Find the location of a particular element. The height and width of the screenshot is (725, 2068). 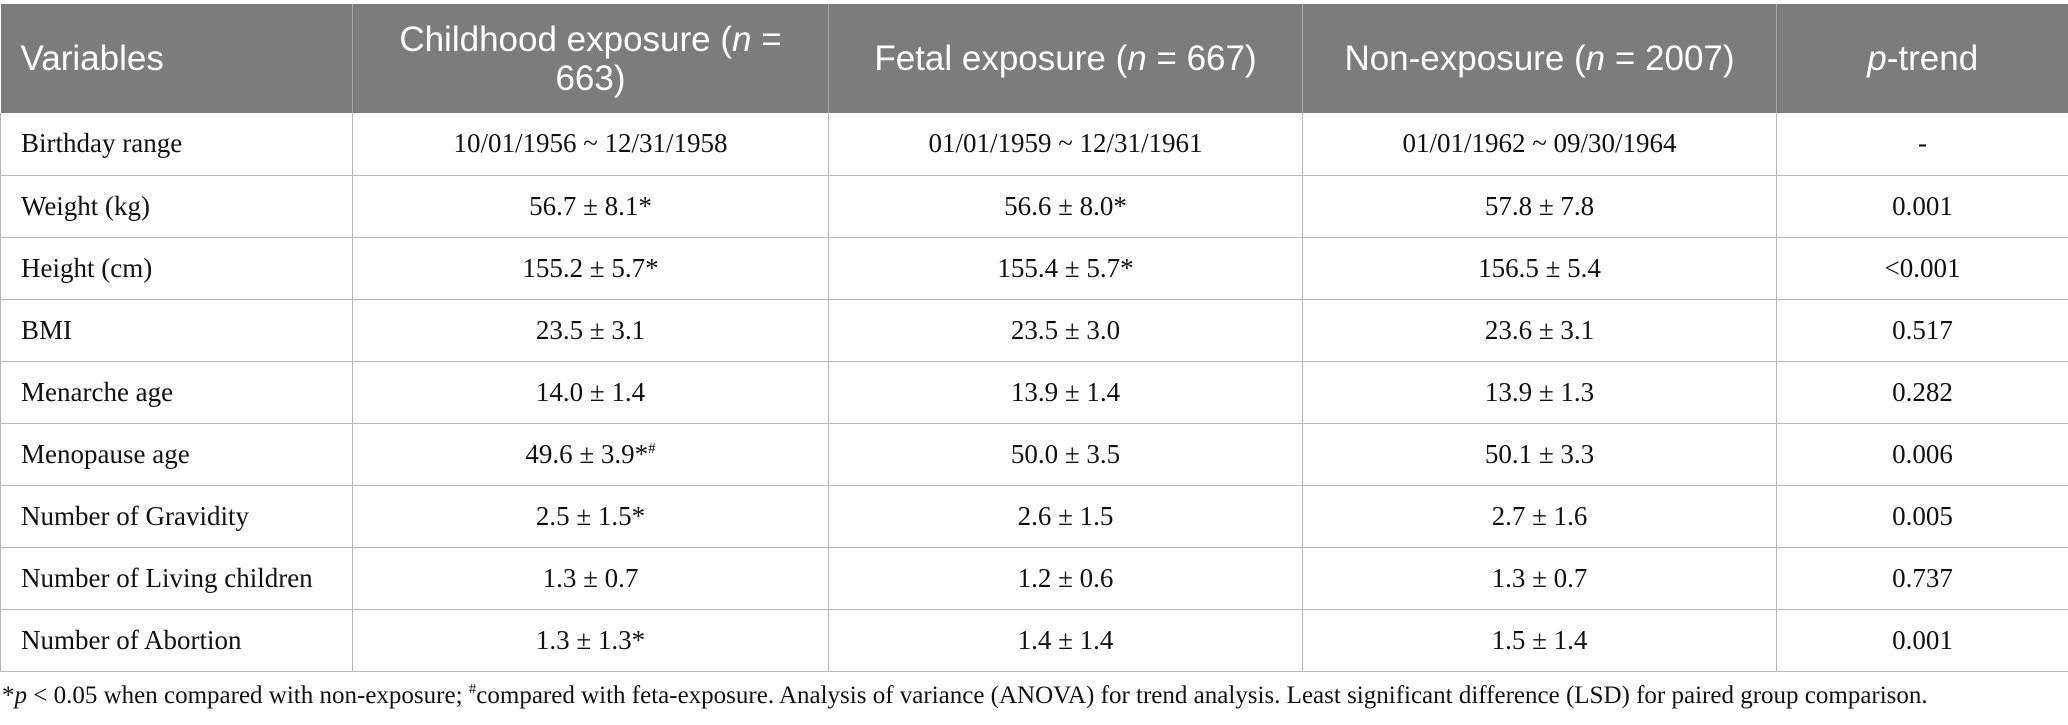

cell-childhood-exposure: 49.6 ± 3.9*# is located at coordinates (590, 454).